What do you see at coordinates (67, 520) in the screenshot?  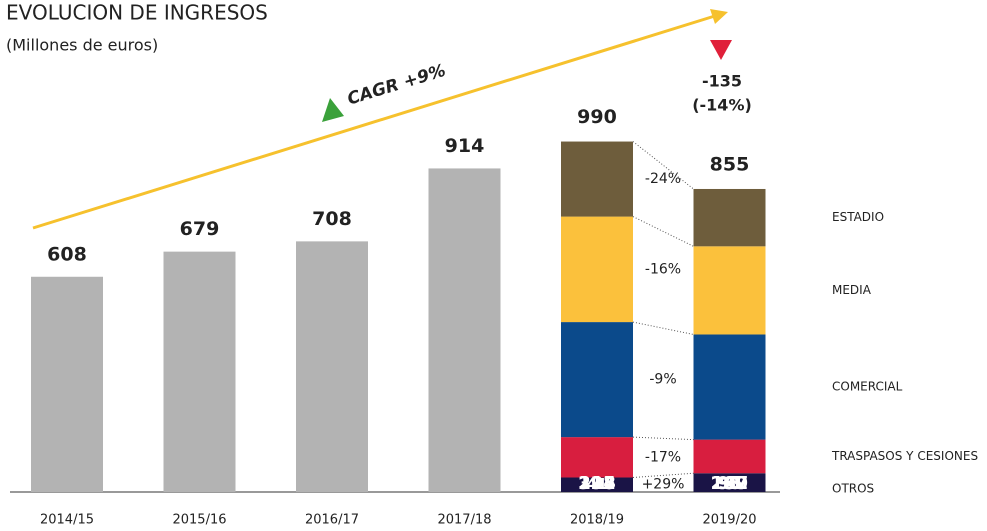 I see `x-tick-label: 2014/15` at bounding box center [67, 520].